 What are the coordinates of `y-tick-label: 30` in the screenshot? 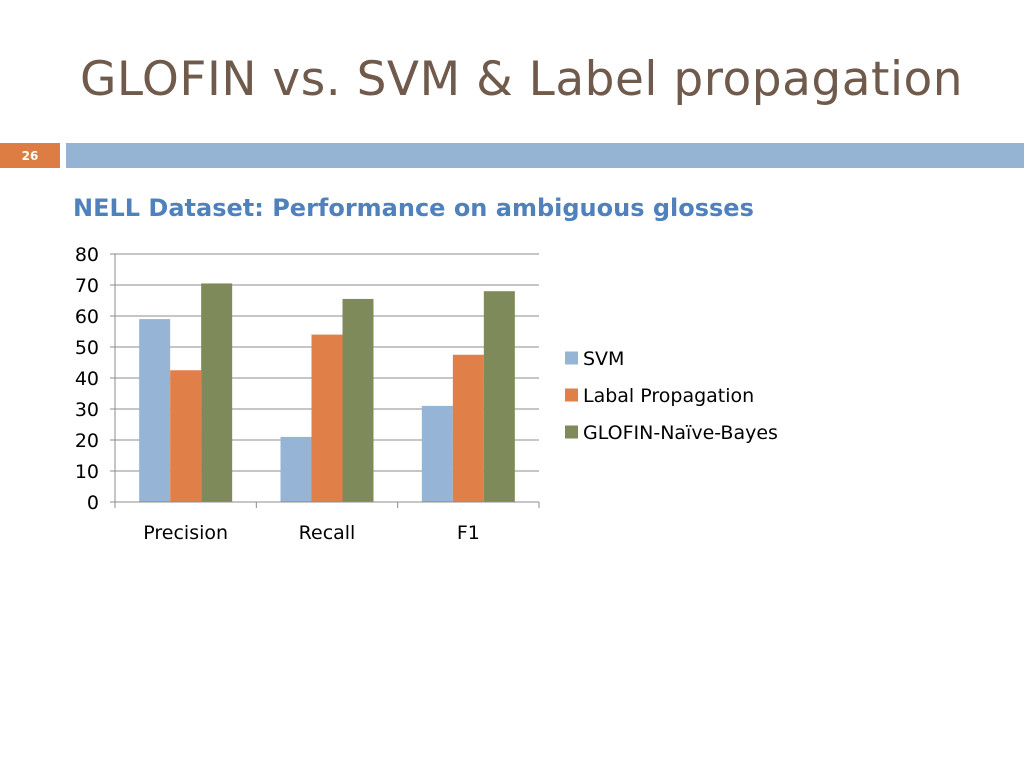 It's located at (87, 410).